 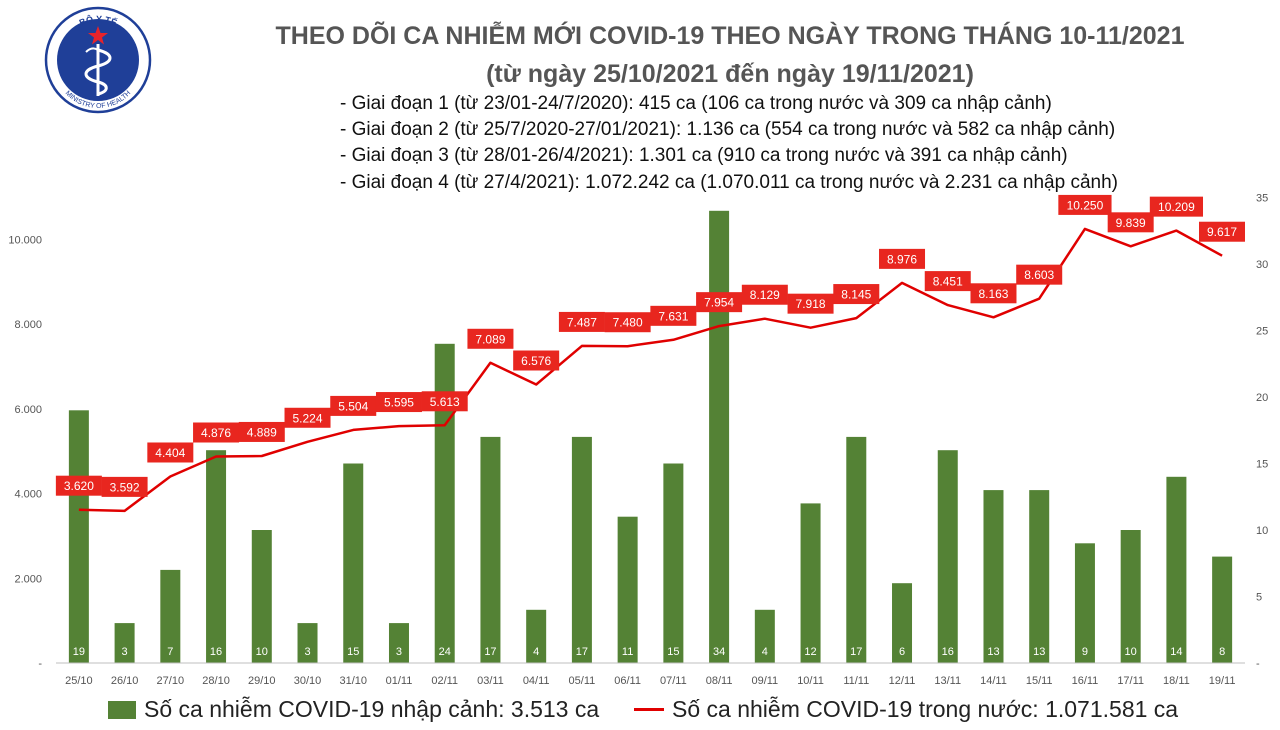 I want to click on line-value-label: 10.250, so click(x=1085, y=205).